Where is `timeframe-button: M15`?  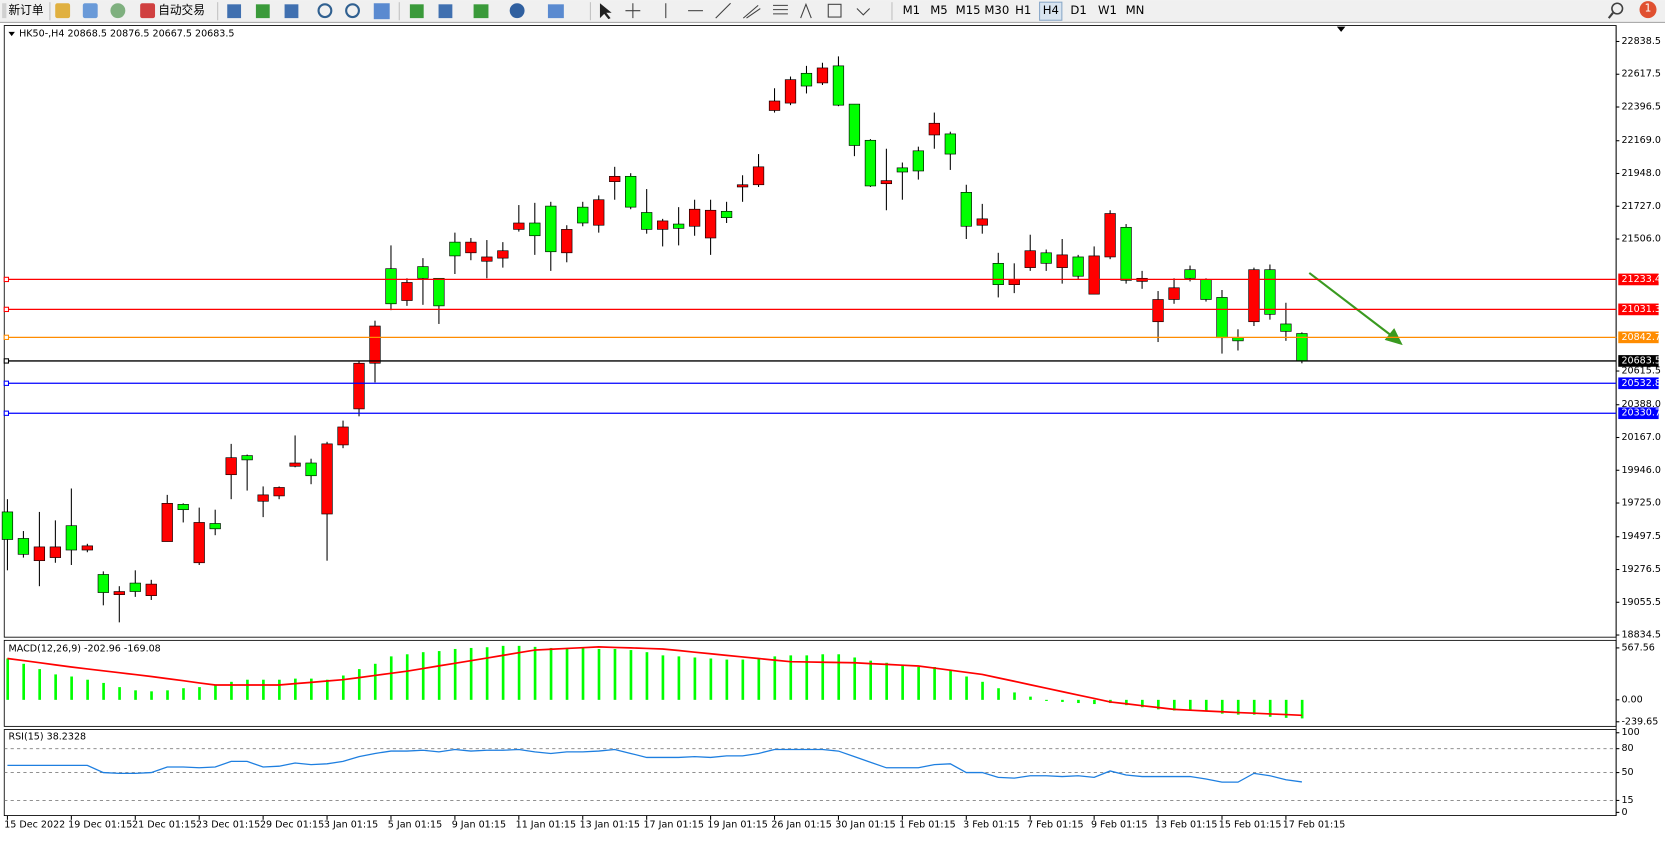 timeframe-button: M15 is located at coordinates (968, 10).